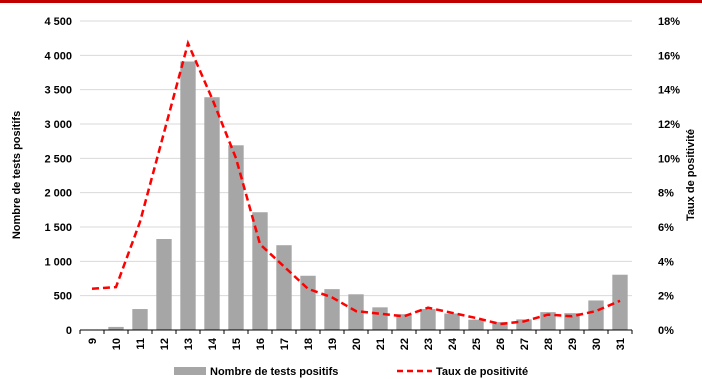 The image size is (702, 379). What do you see at coordinates (63, 297) in the screenshot?
I see `y-tick-label: 500` at bounding box center [63, 297].